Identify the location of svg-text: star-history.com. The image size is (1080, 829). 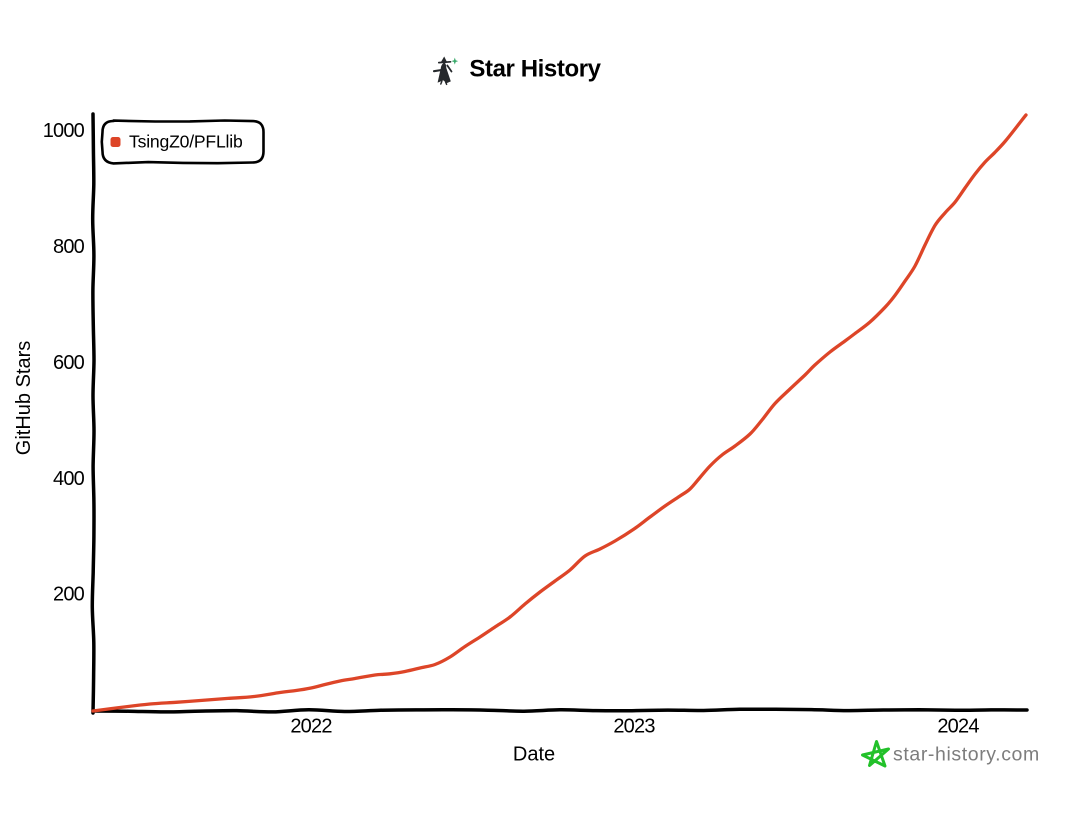
(966, 755).